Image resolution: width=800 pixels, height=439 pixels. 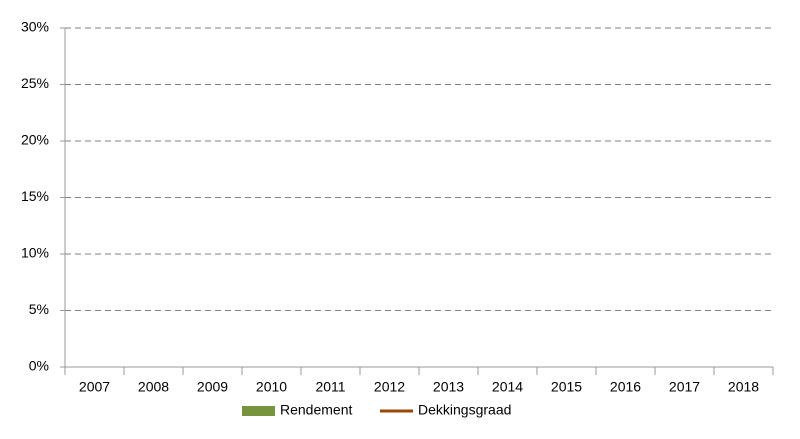 What do you see at coordinates (258, 411) in the screenshot?
I see `legend-swatch` at bounding box center [258, 411].